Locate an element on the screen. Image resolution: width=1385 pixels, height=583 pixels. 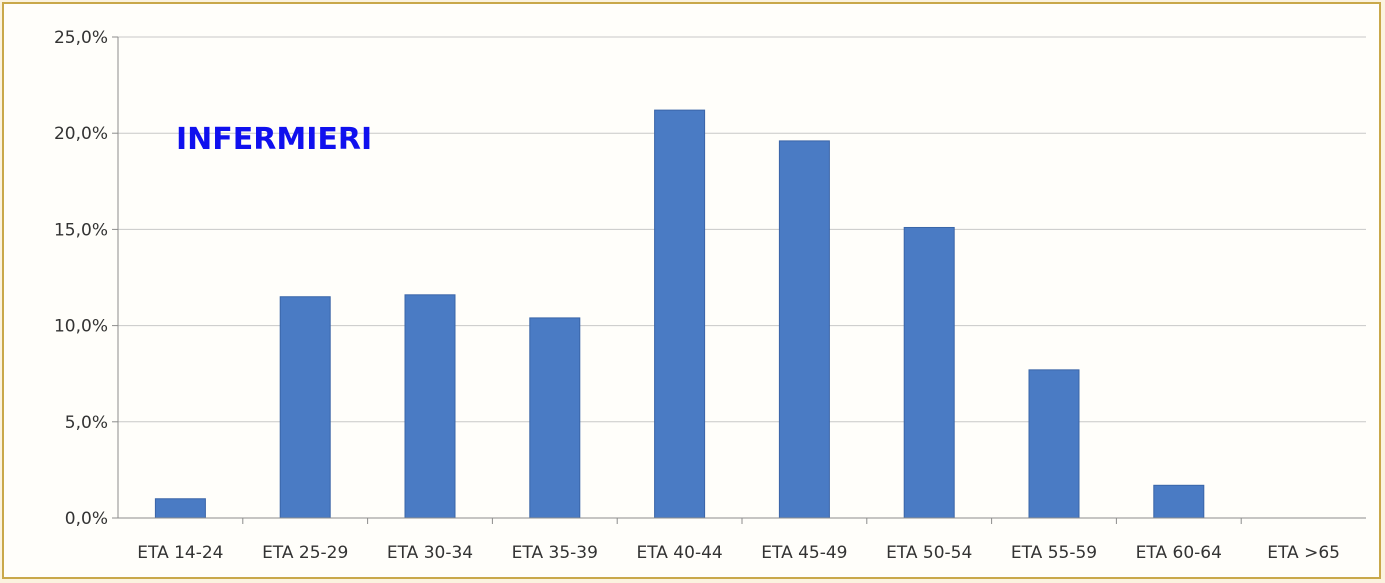
x-tick-label: ETA 55-59 is located at coordinates (1054, 553).